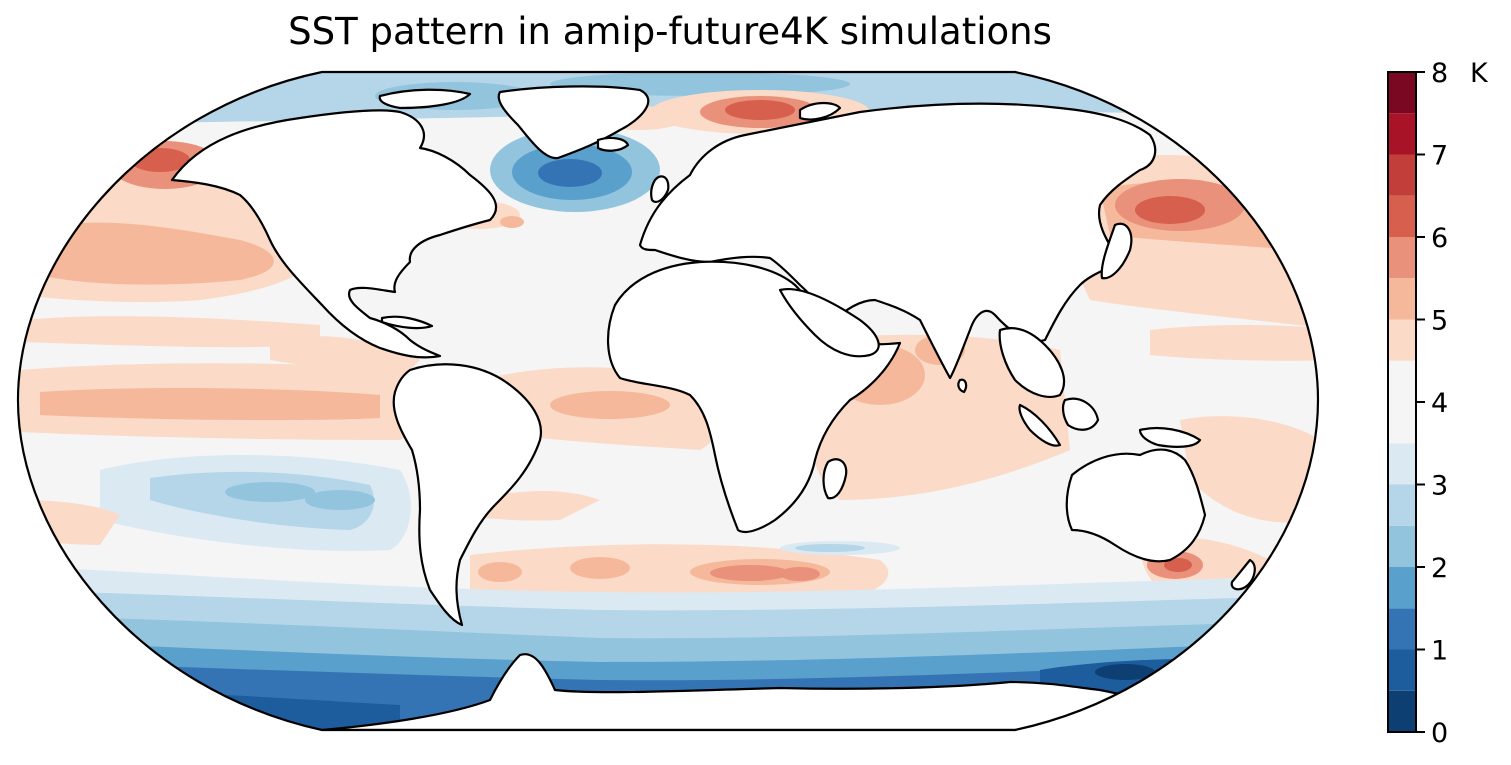 The height and width of the screenshot is (765, 1511). Describe the element at coordinates (1116, 251) in the screenshot. I see `land-japan` at that location.